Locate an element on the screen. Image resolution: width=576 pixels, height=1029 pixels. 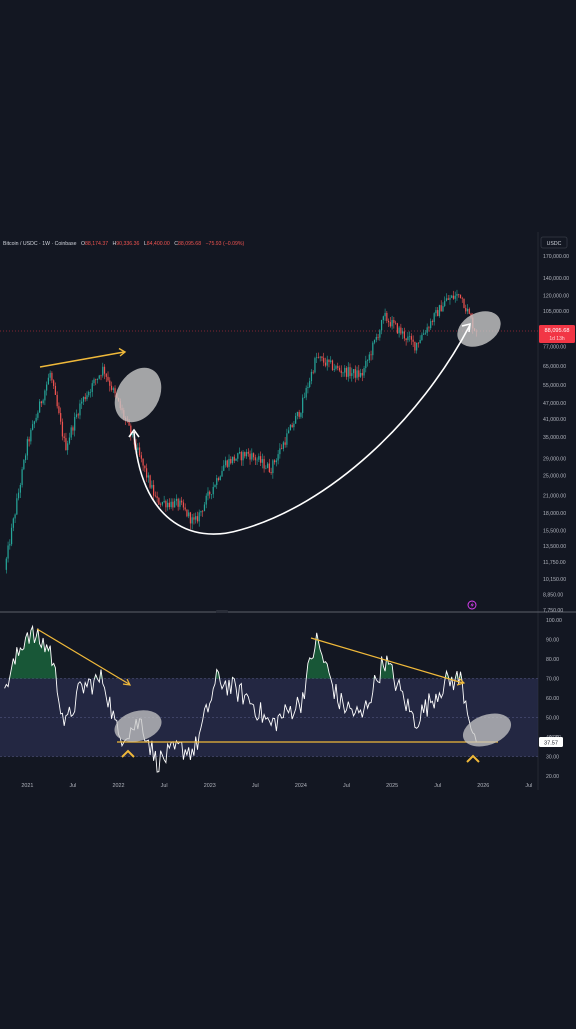
pane-resize-handle is located at coordinates (222, 611).